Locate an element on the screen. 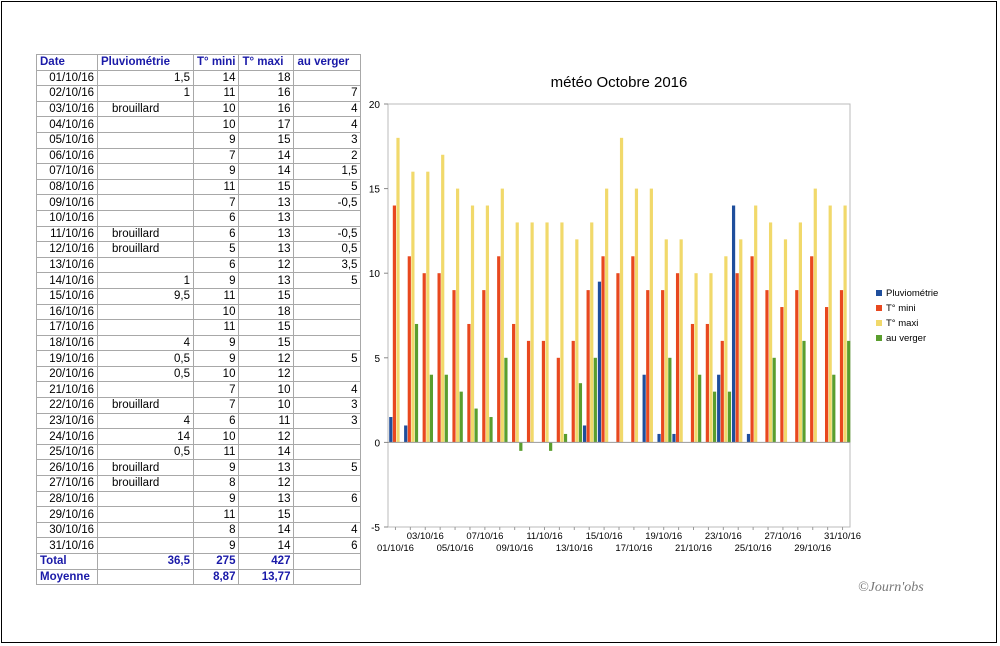  orchard-cell: 5 is located at coordinates (327, 468).